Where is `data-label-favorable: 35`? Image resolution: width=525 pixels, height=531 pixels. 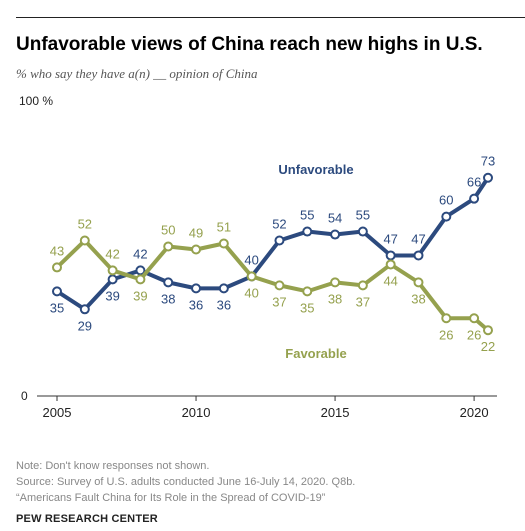
data-label-favorable: 35 is located at coordinates (307, 307).